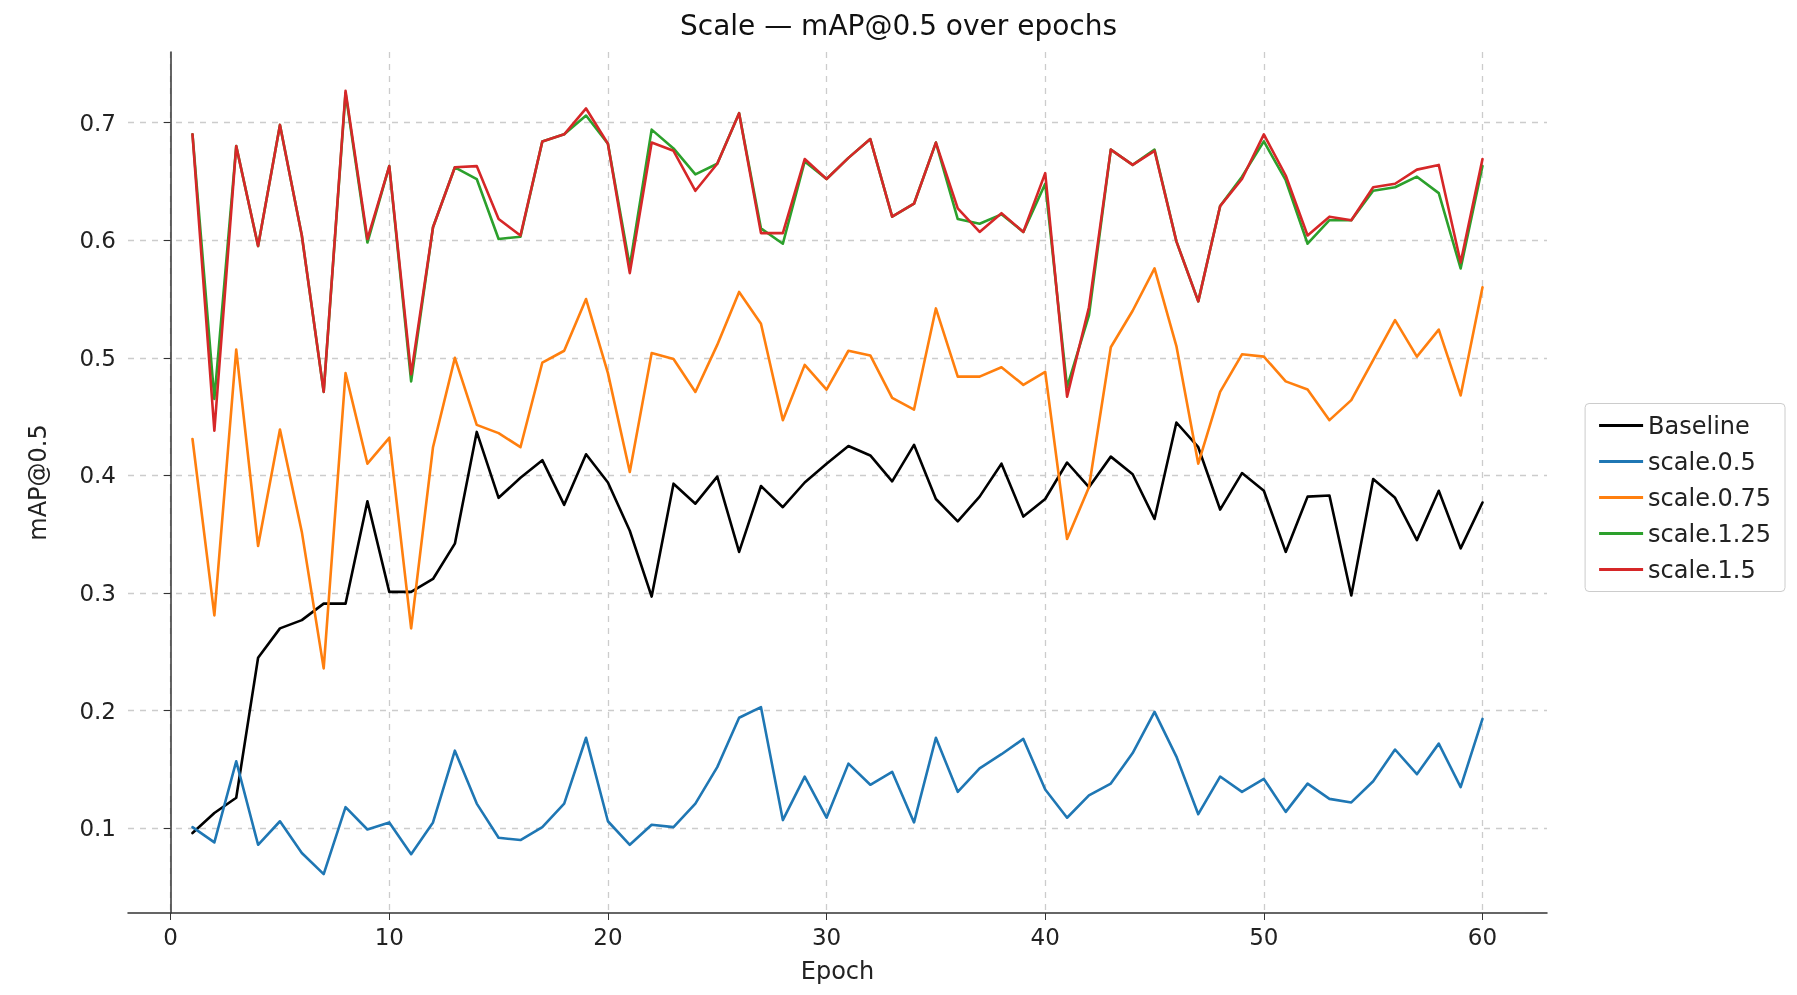 The width and height of the screenshot is (1797, 995). I want to click on legend-label: scale.1.25, so click(1709, 533).